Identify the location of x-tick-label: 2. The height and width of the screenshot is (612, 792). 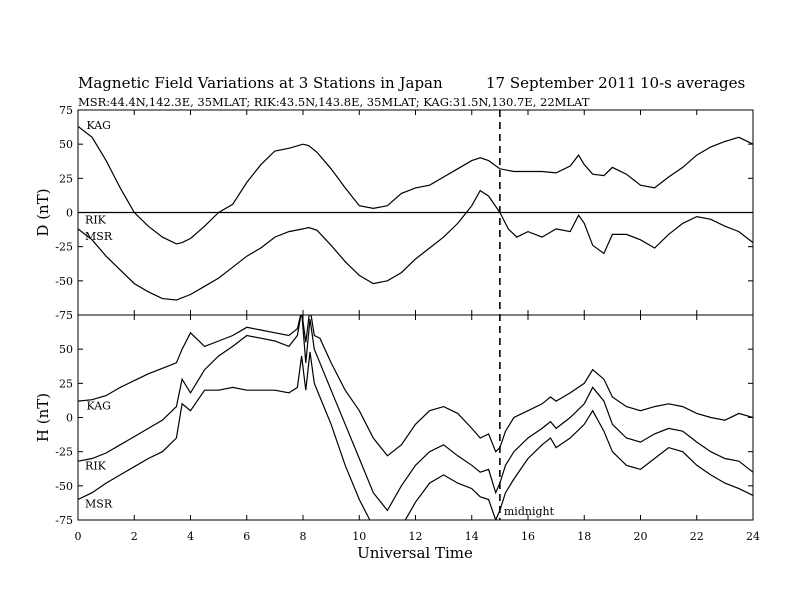
(134, 536).